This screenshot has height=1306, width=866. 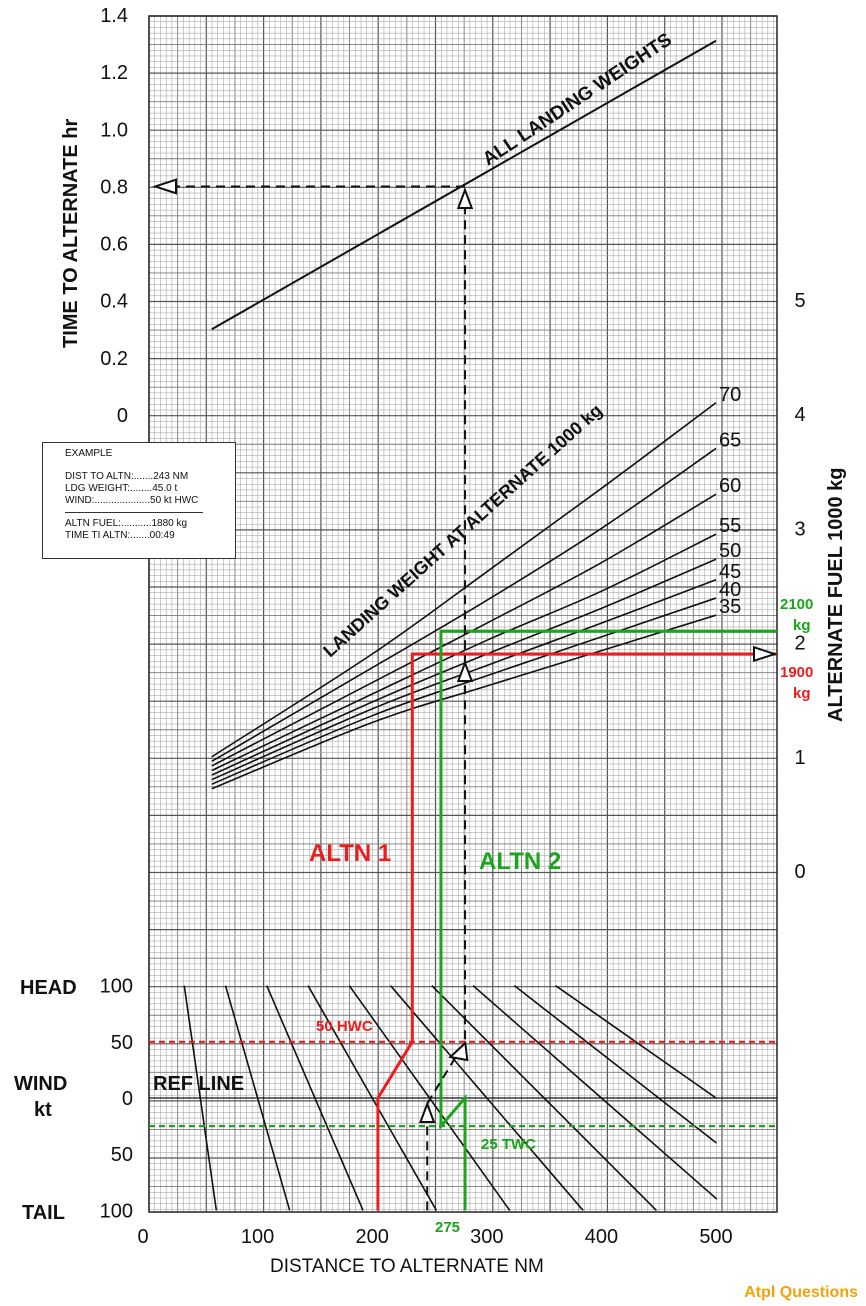 I want to click on fuel-curve-label: 55, so click(x=730, y=526).